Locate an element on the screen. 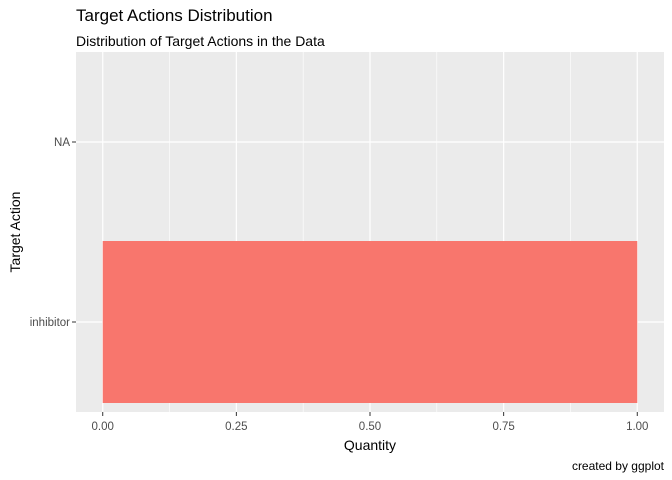 The height and width of the screenshot is (480, 672). chart-caption: created by ggplot is located at coordinates (617, 466).